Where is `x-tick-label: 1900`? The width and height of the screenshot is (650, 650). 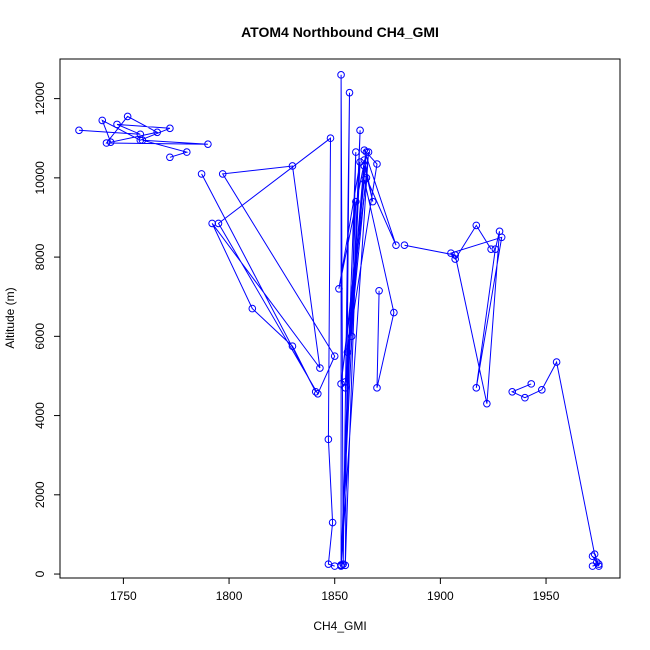 x-tick-label: 1900 is located at coordinates (440, 596).